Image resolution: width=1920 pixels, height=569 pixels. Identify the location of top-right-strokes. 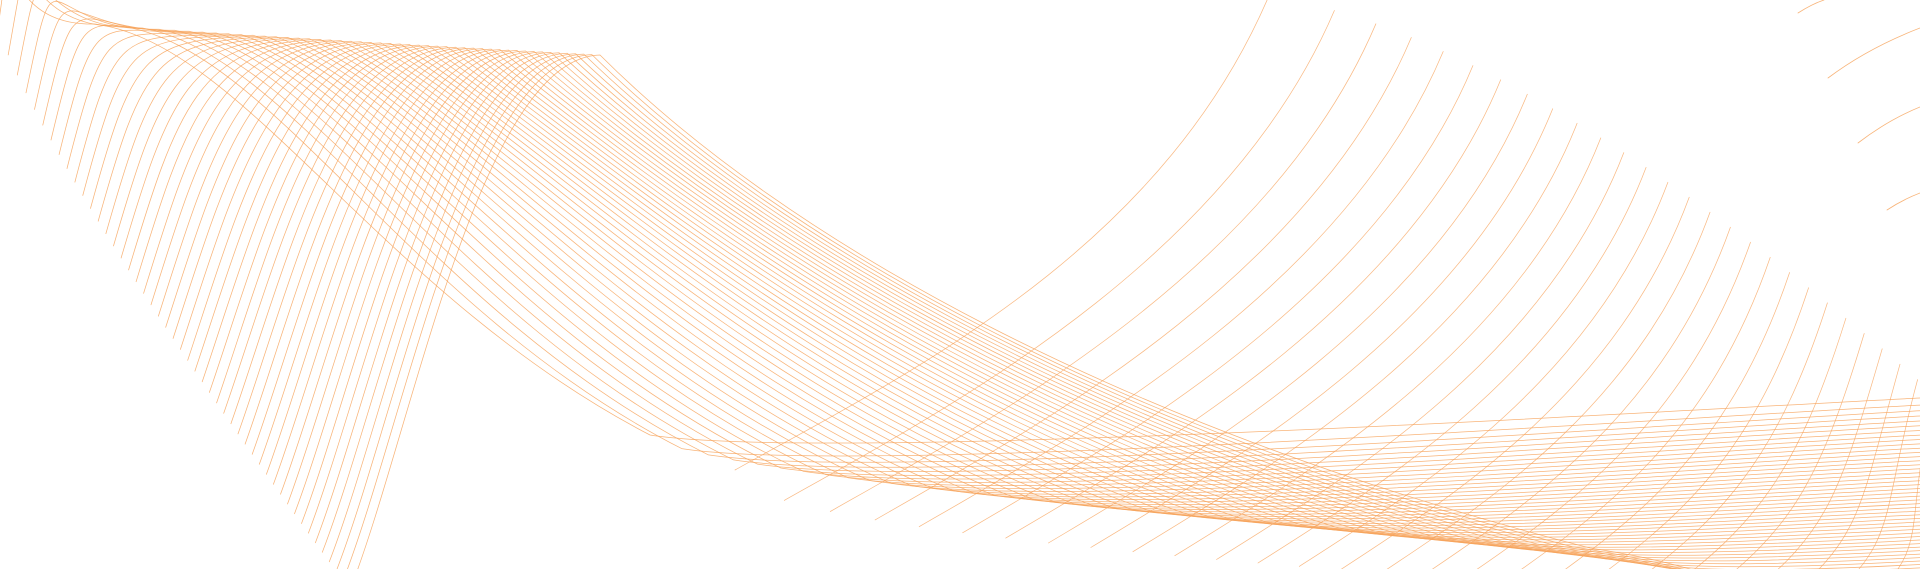
(1858, 105).